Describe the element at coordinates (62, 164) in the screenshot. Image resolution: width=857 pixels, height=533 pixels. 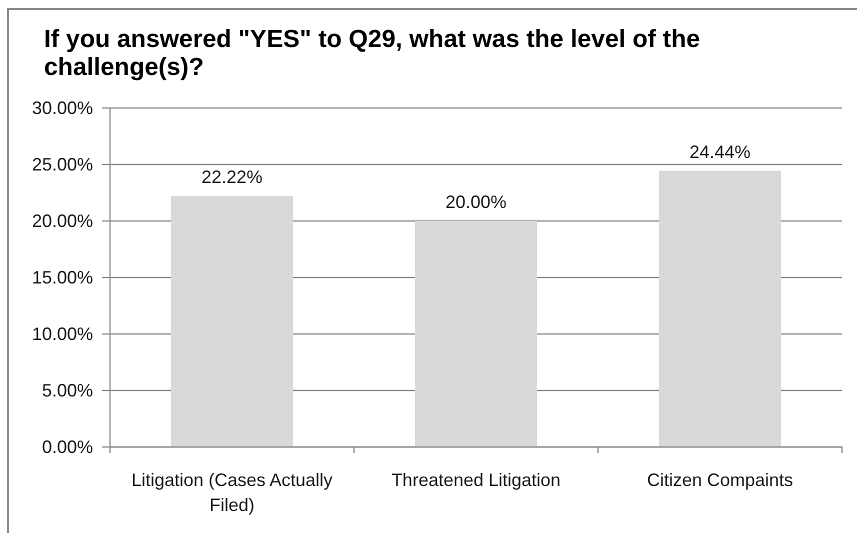
I see `y-tick-label: 25.00%` at that location.